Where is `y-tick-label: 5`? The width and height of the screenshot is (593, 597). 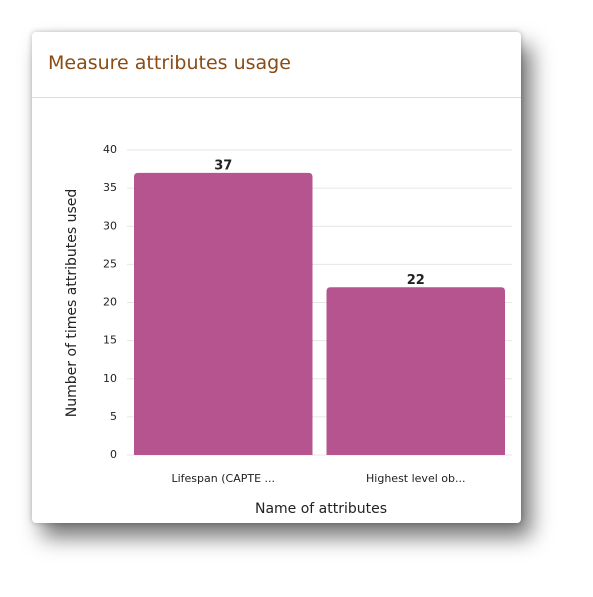 y-tick-label: 5 is located at coordinates (113, 416).